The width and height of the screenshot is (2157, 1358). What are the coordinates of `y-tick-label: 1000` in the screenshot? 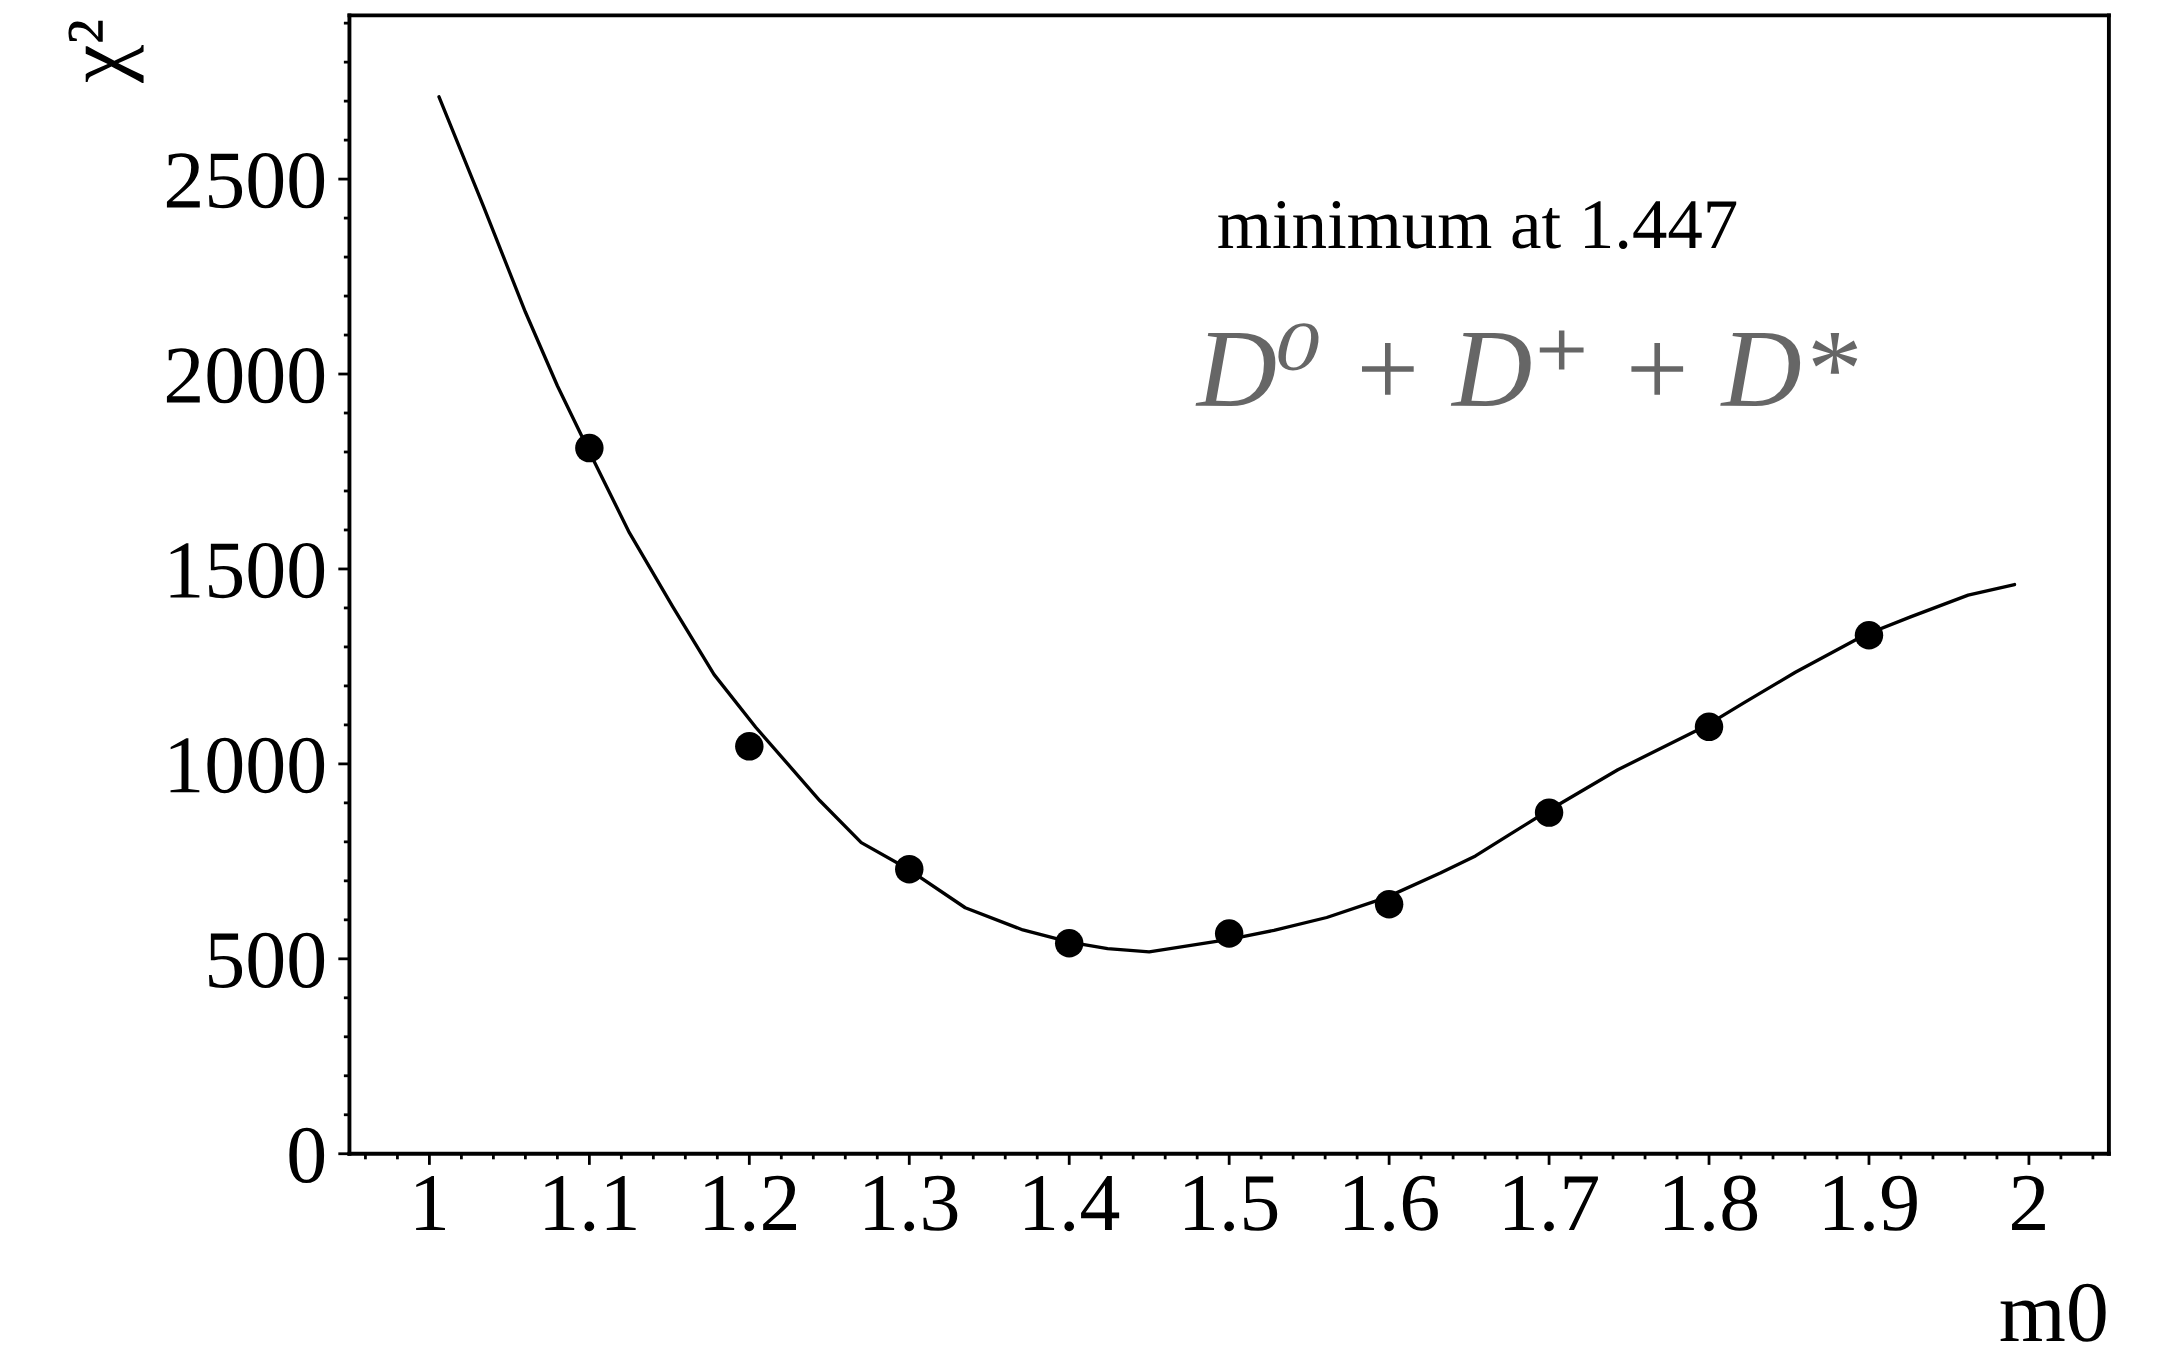 It's located at (247, 765).